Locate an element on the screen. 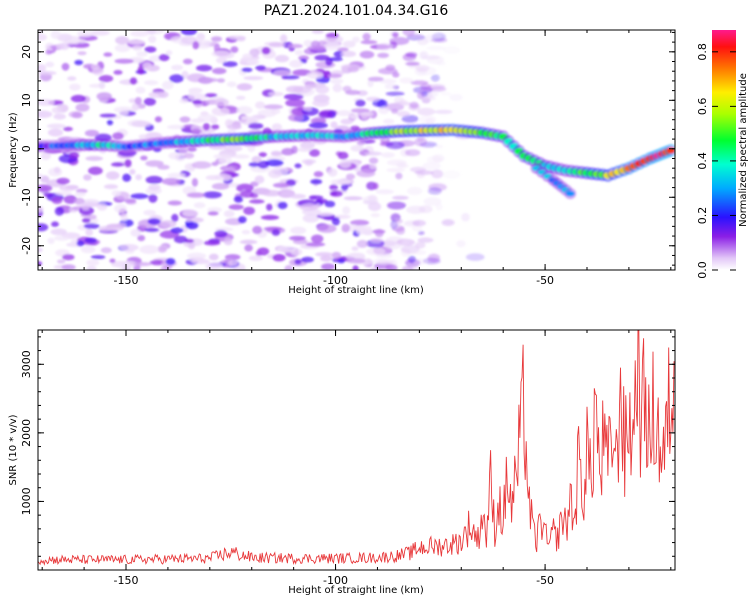 The width and height of the screenshot is (750, 600). y-tick-label: 20 is located at coordinates (26, 52).